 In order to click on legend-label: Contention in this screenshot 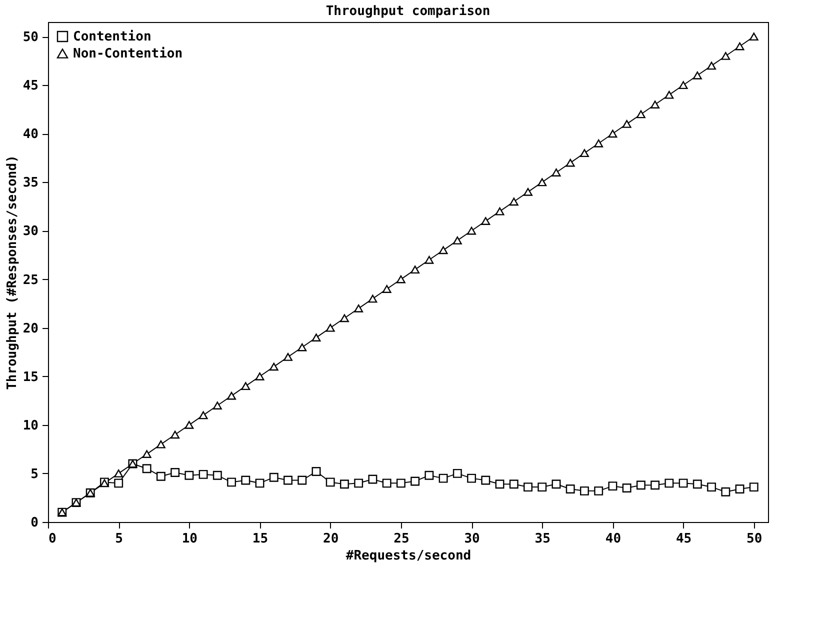, I will do `click(112, 37)`.